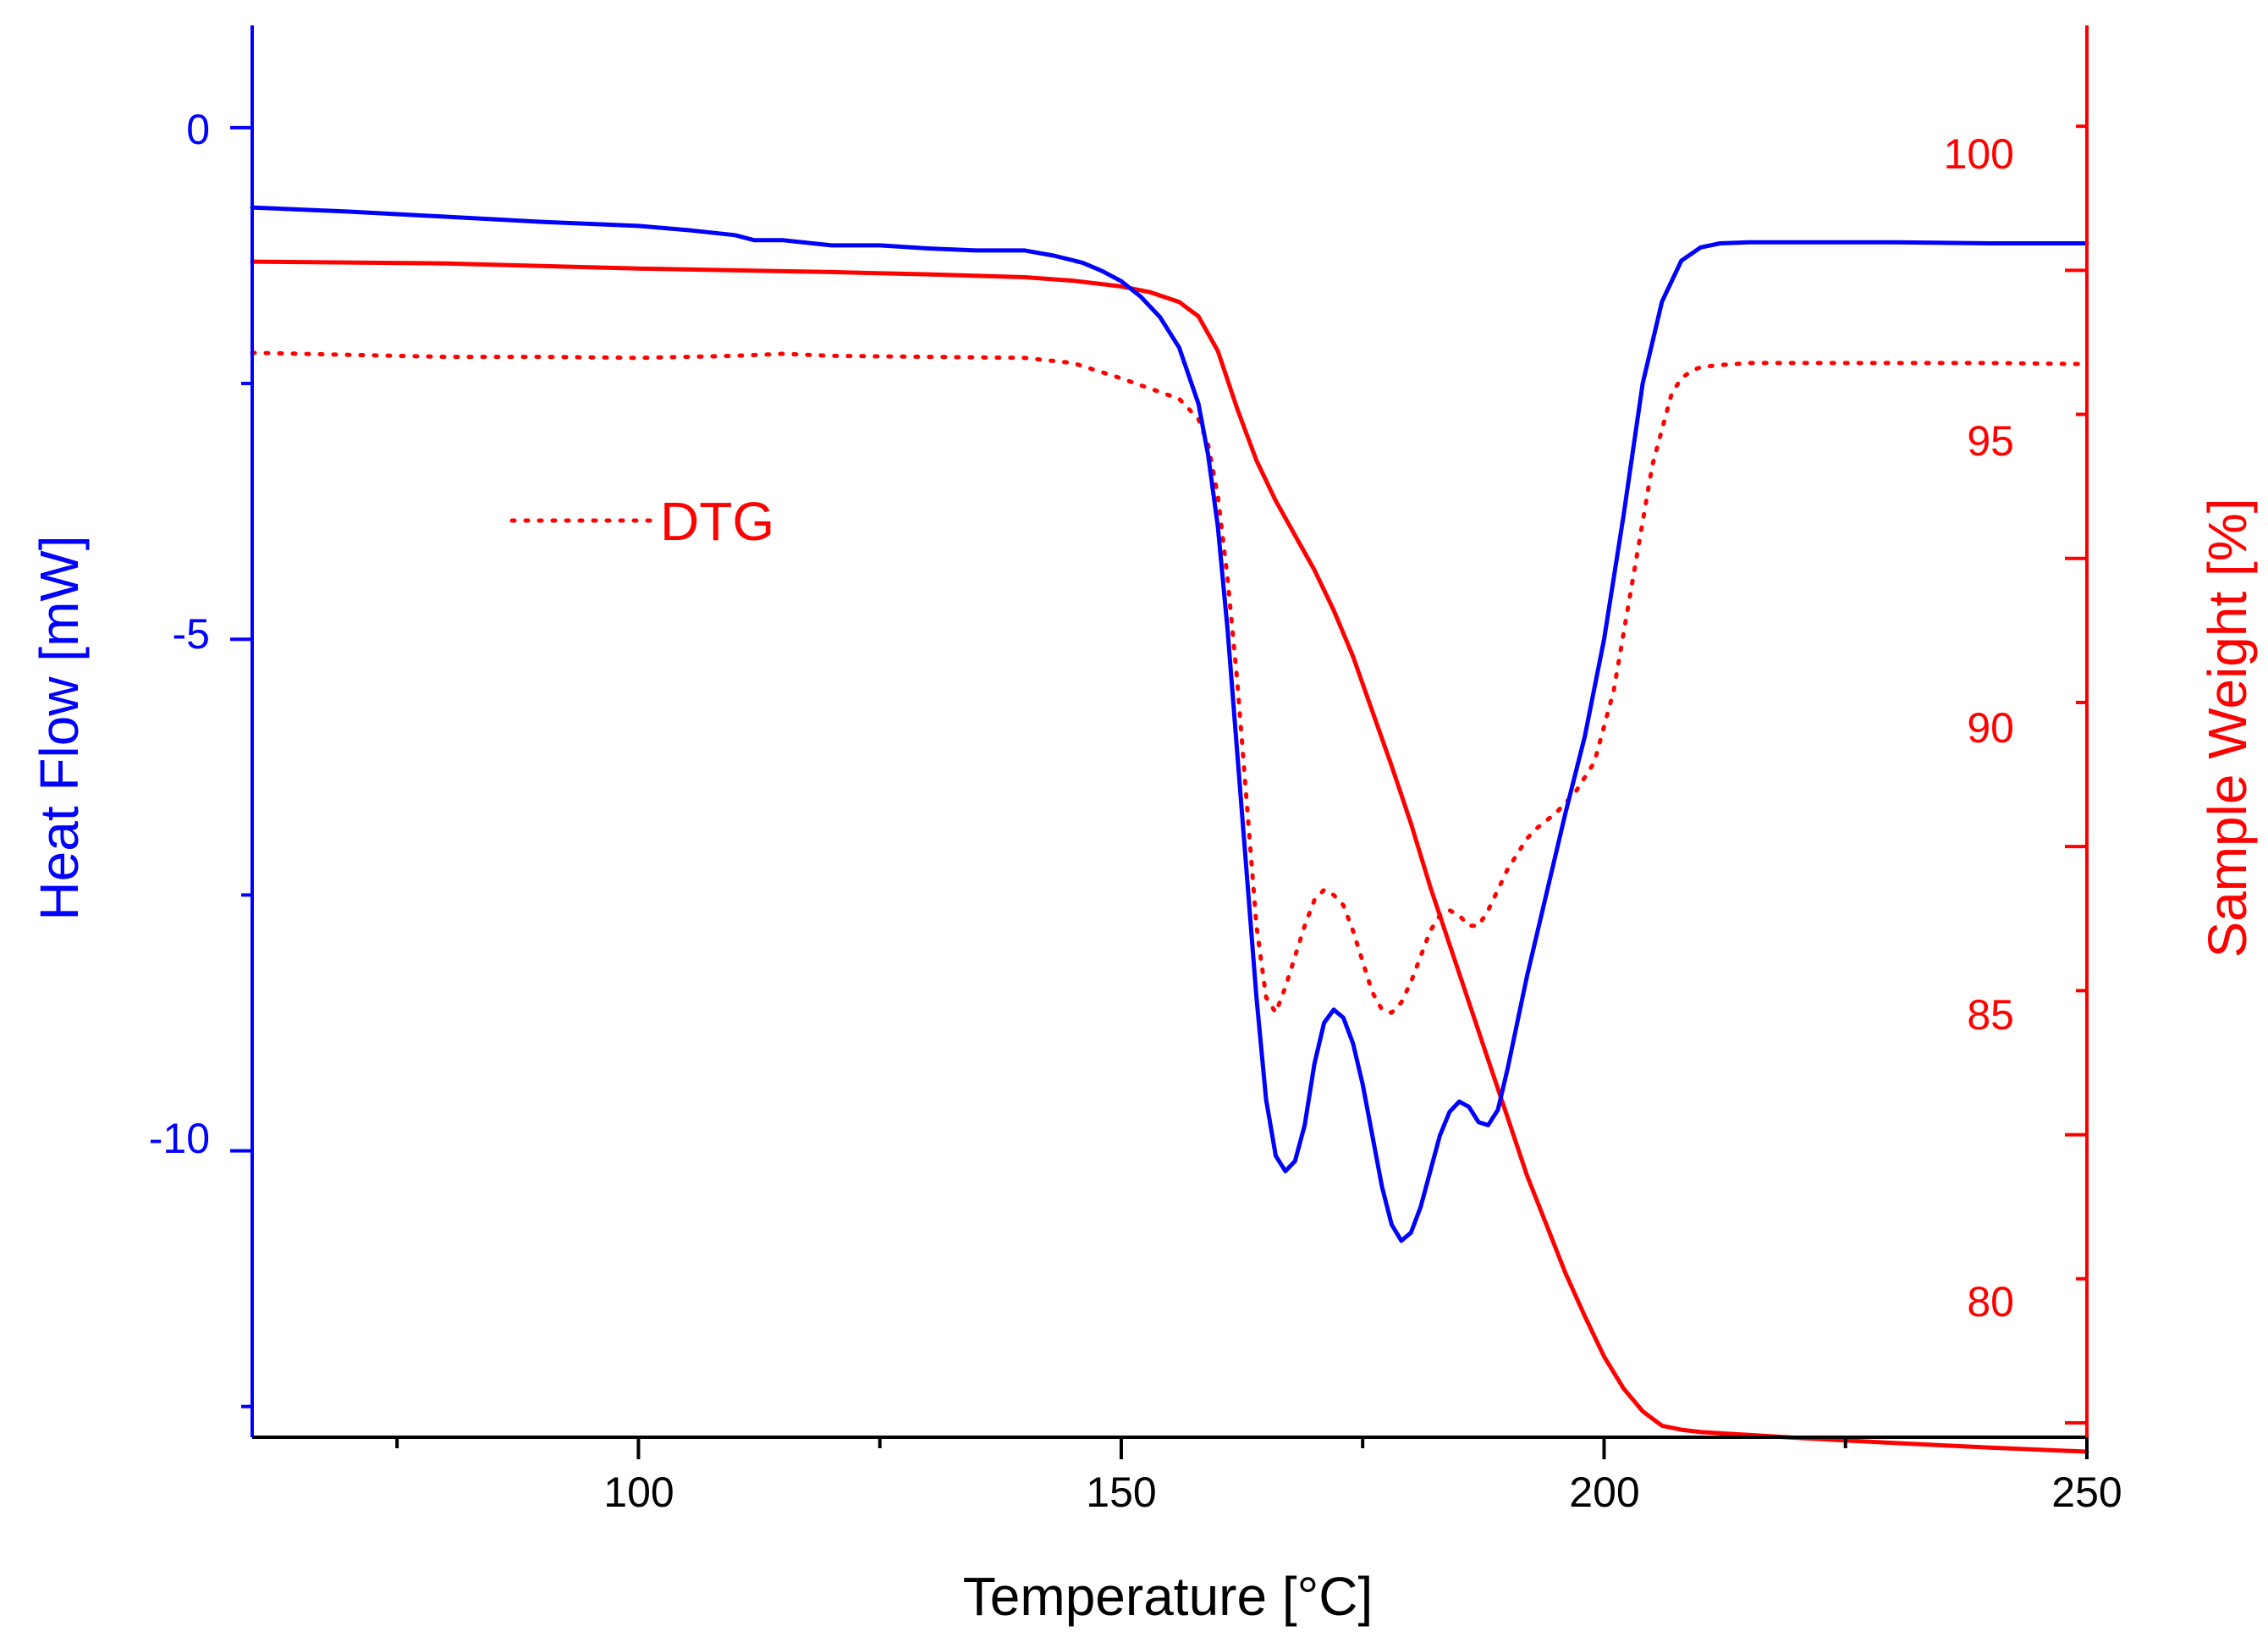 Image resolution: width=2268 pixels, height=1648 pixels. I want to click on left-axis-title: Heat Flow [mW], so click(60, 727).